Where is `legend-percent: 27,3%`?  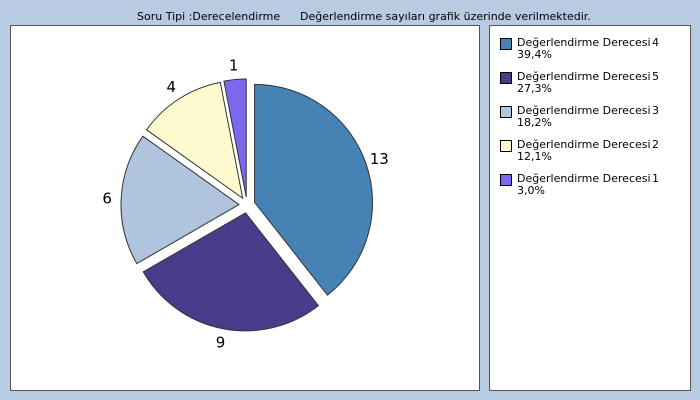 legend-percent: 27,3% is located at coordinates (534, 88).